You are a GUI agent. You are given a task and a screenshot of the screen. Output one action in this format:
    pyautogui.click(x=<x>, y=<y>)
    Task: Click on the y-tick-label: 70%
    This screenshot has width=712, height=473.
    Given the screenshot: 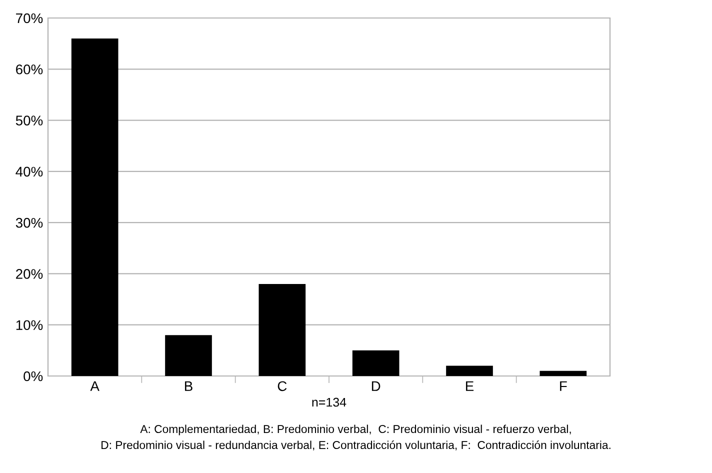 What is the action you would take?
    pyautogui.click(x=29, y=18)
    